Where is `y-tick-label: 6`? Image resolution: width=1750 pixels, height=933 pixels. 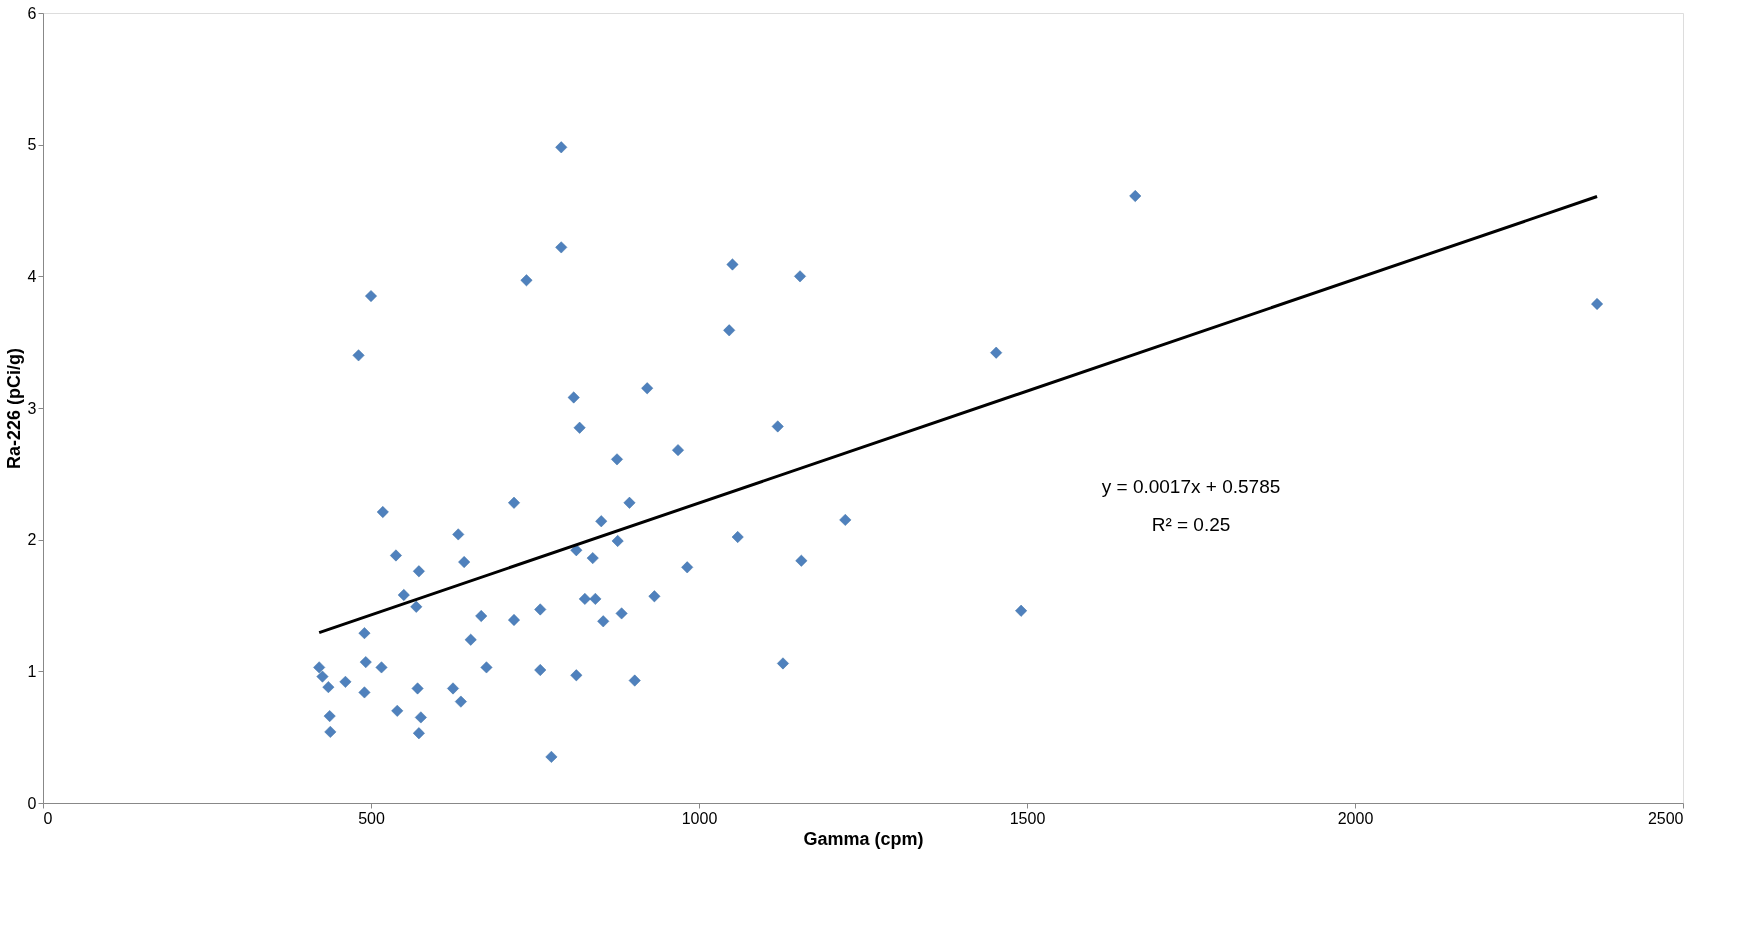 y-tick-label: 6 is located at coordinates (32, 13).